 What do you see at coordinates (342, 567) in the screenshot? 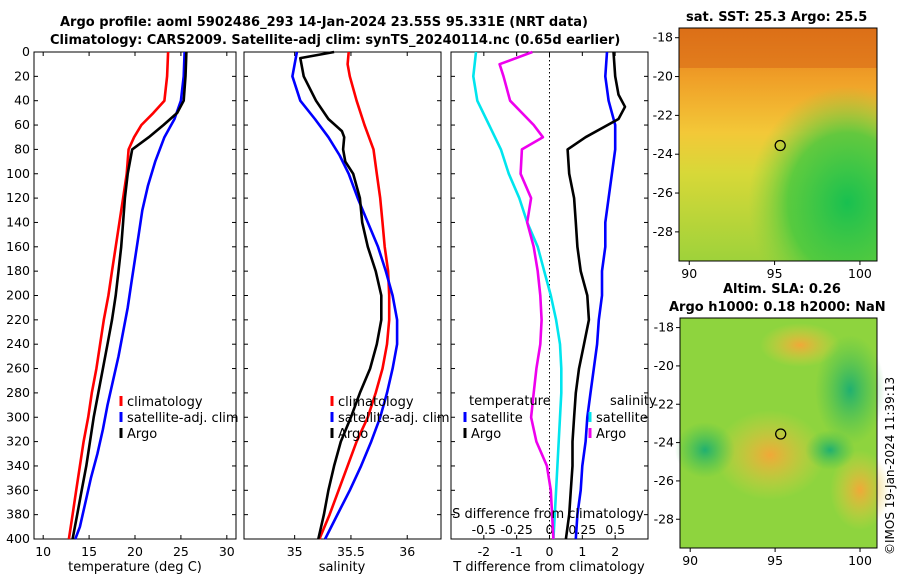
I see `salinity-xlabel: salinity` at bounding box center [342, 567].